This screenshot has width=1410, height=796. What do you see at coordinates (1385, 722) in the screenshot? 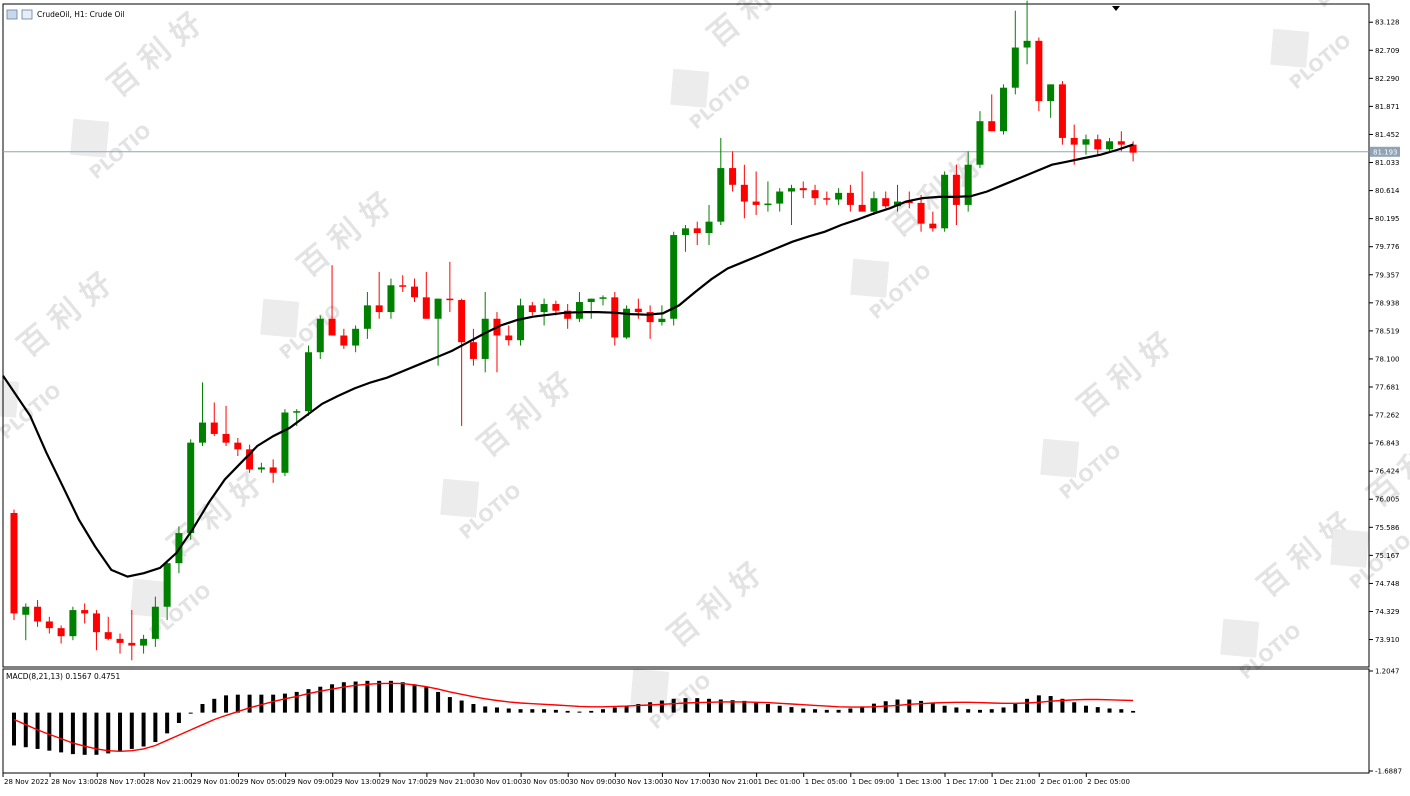
I see `macd-axis: 1.2047 -1.6887` at bounding box center [1385, 722].